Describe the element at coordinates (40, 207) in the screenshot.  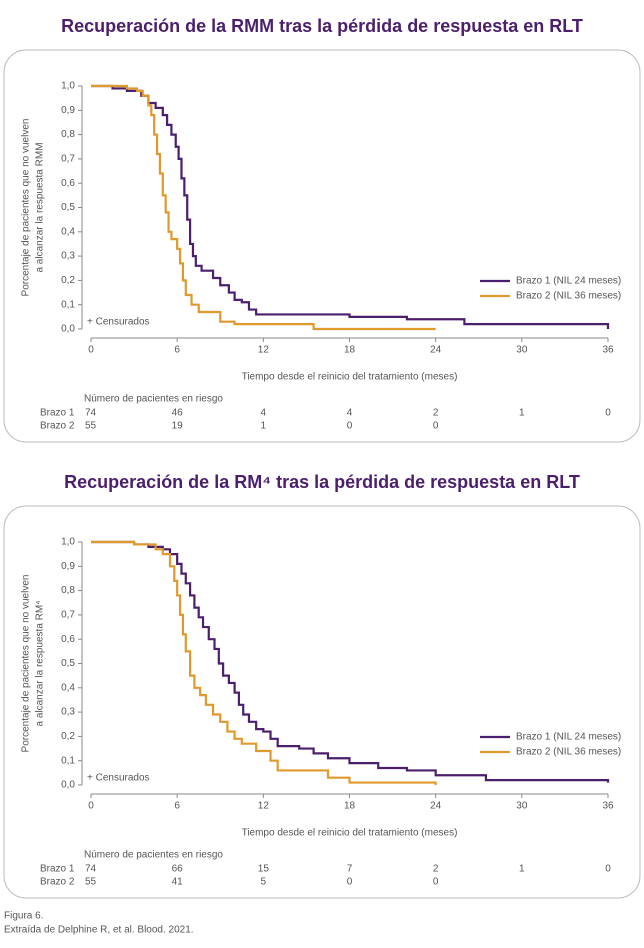
I see `y-axis-label: a alcanzar la respuesta RMM` at that location.